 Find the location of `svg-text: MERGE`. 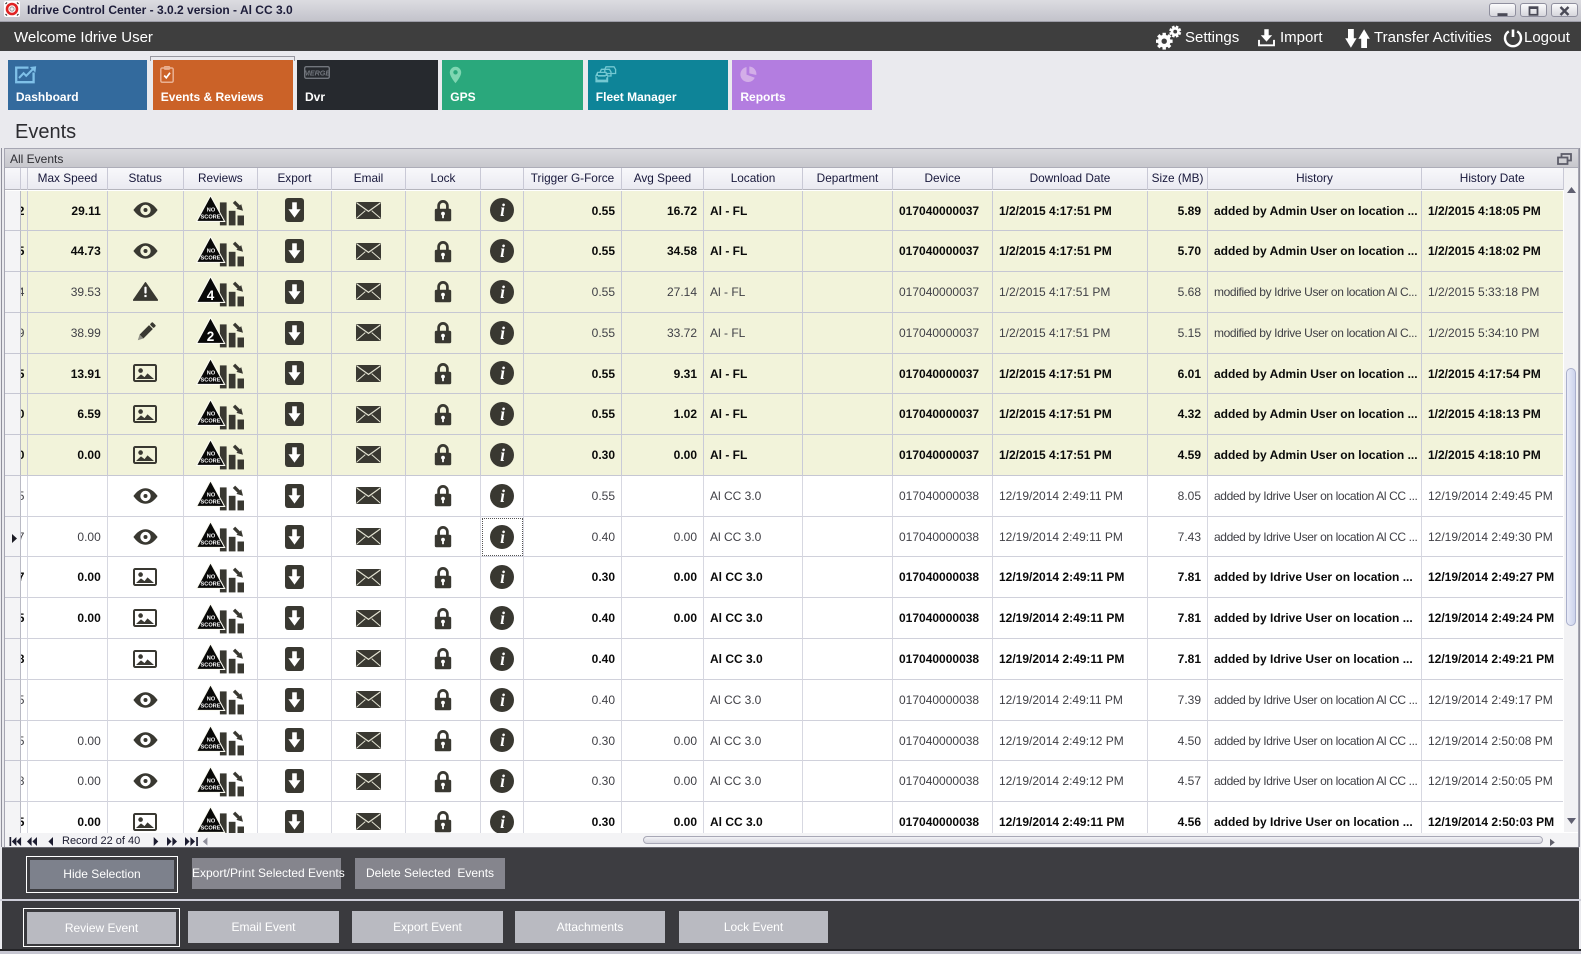

svg-text: MERGE is located at coordinates (317, 73).